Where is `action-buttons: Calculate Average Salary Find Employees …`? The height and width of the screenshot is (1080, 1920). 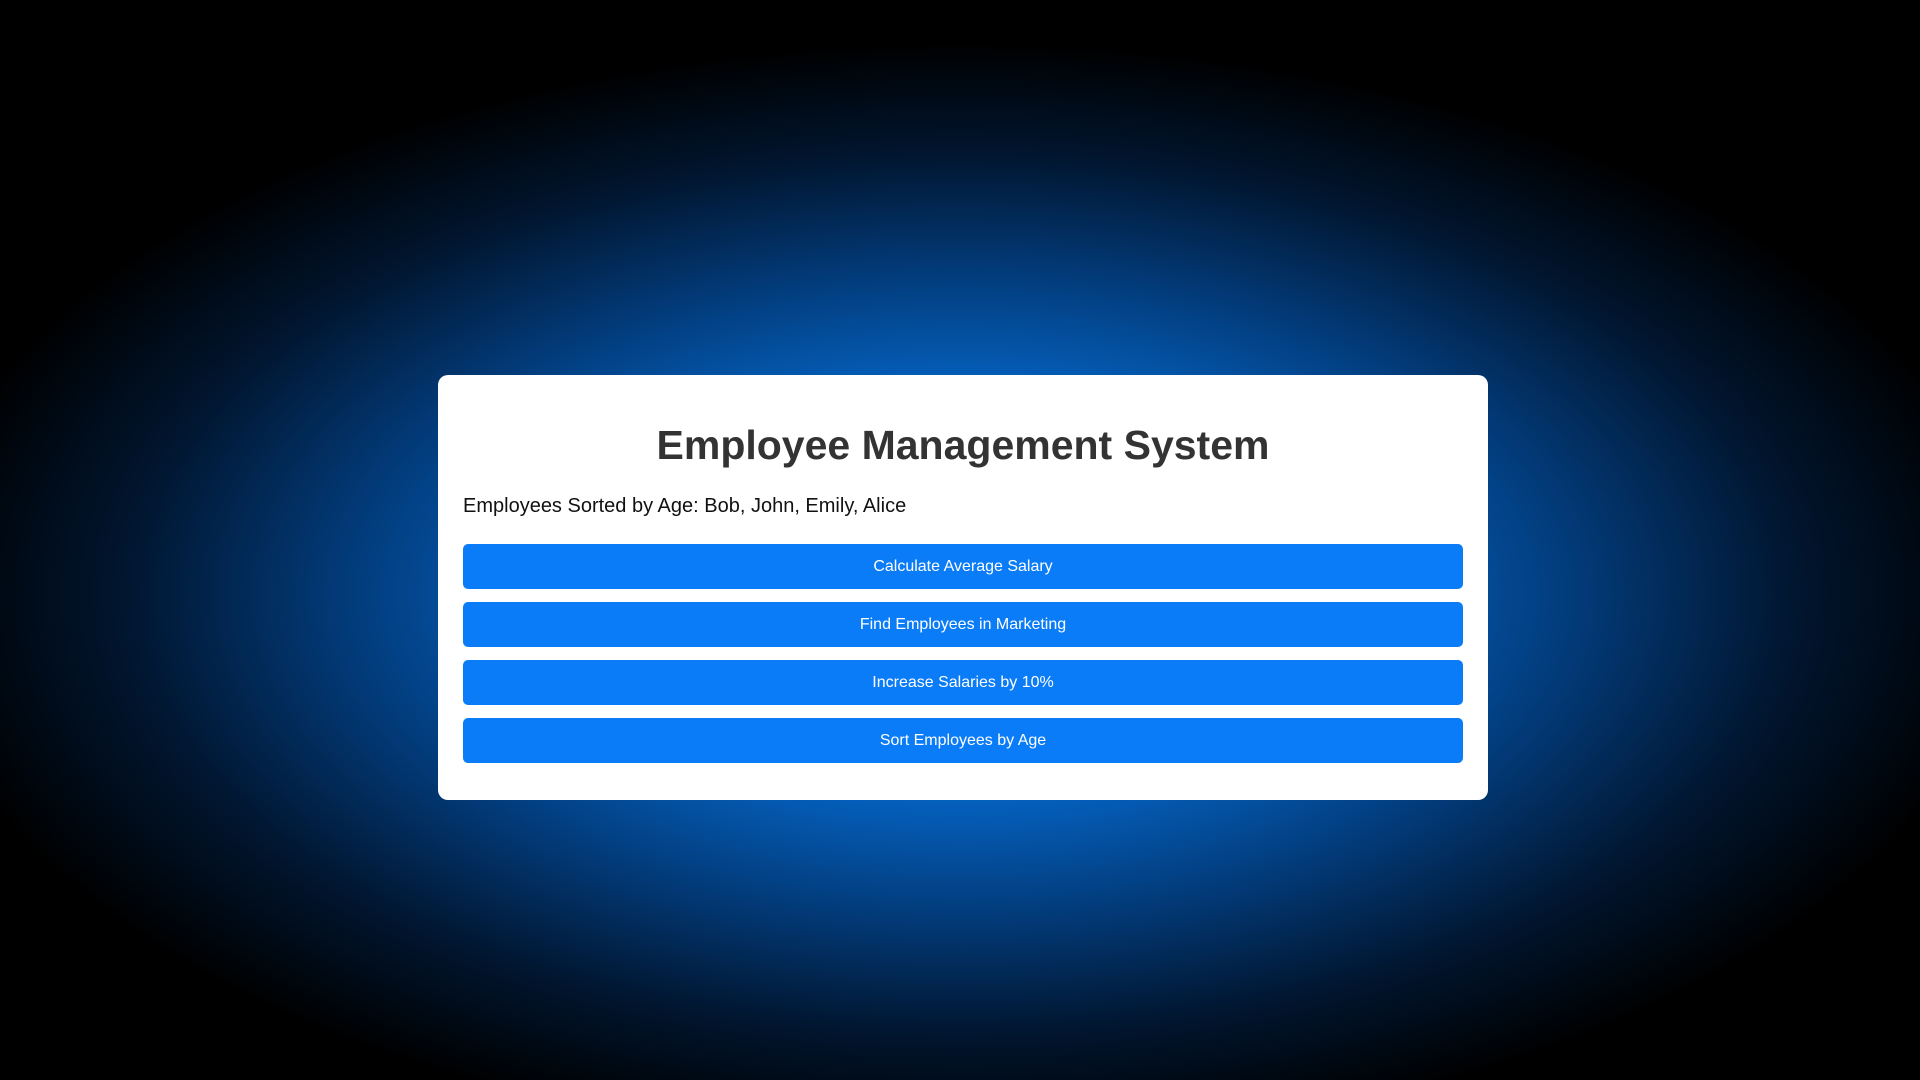
action-buttons: Calculate Average Salary Find Employees … is located at coordinates (963, 653).